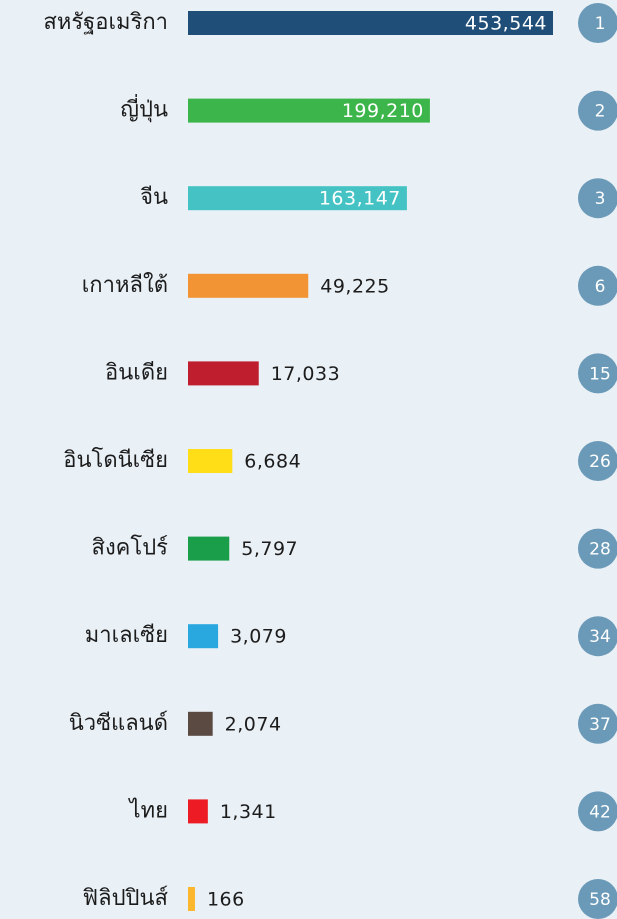 The height and width of the screenshot is (919, 617). Describe the element at coordinates (253, 724) in the screenshot. I see `value-label: 2,074` at that location.